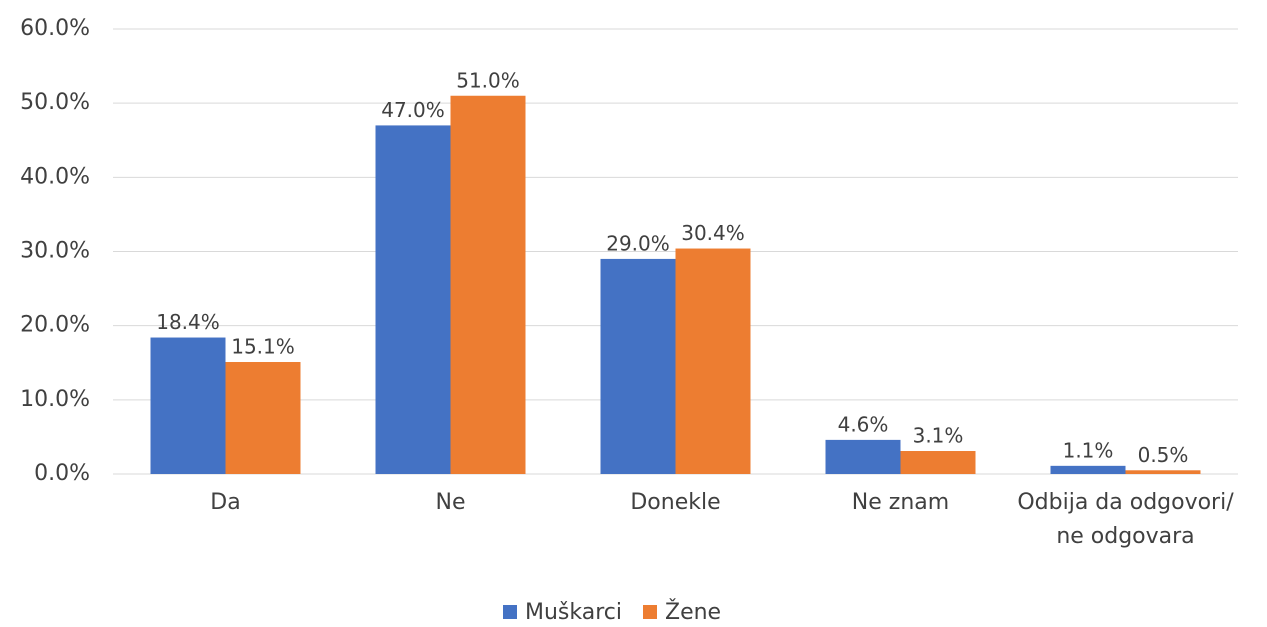 The image size is (1267, 627). I want to click on value-label: 4.6%, so click(863, 424).